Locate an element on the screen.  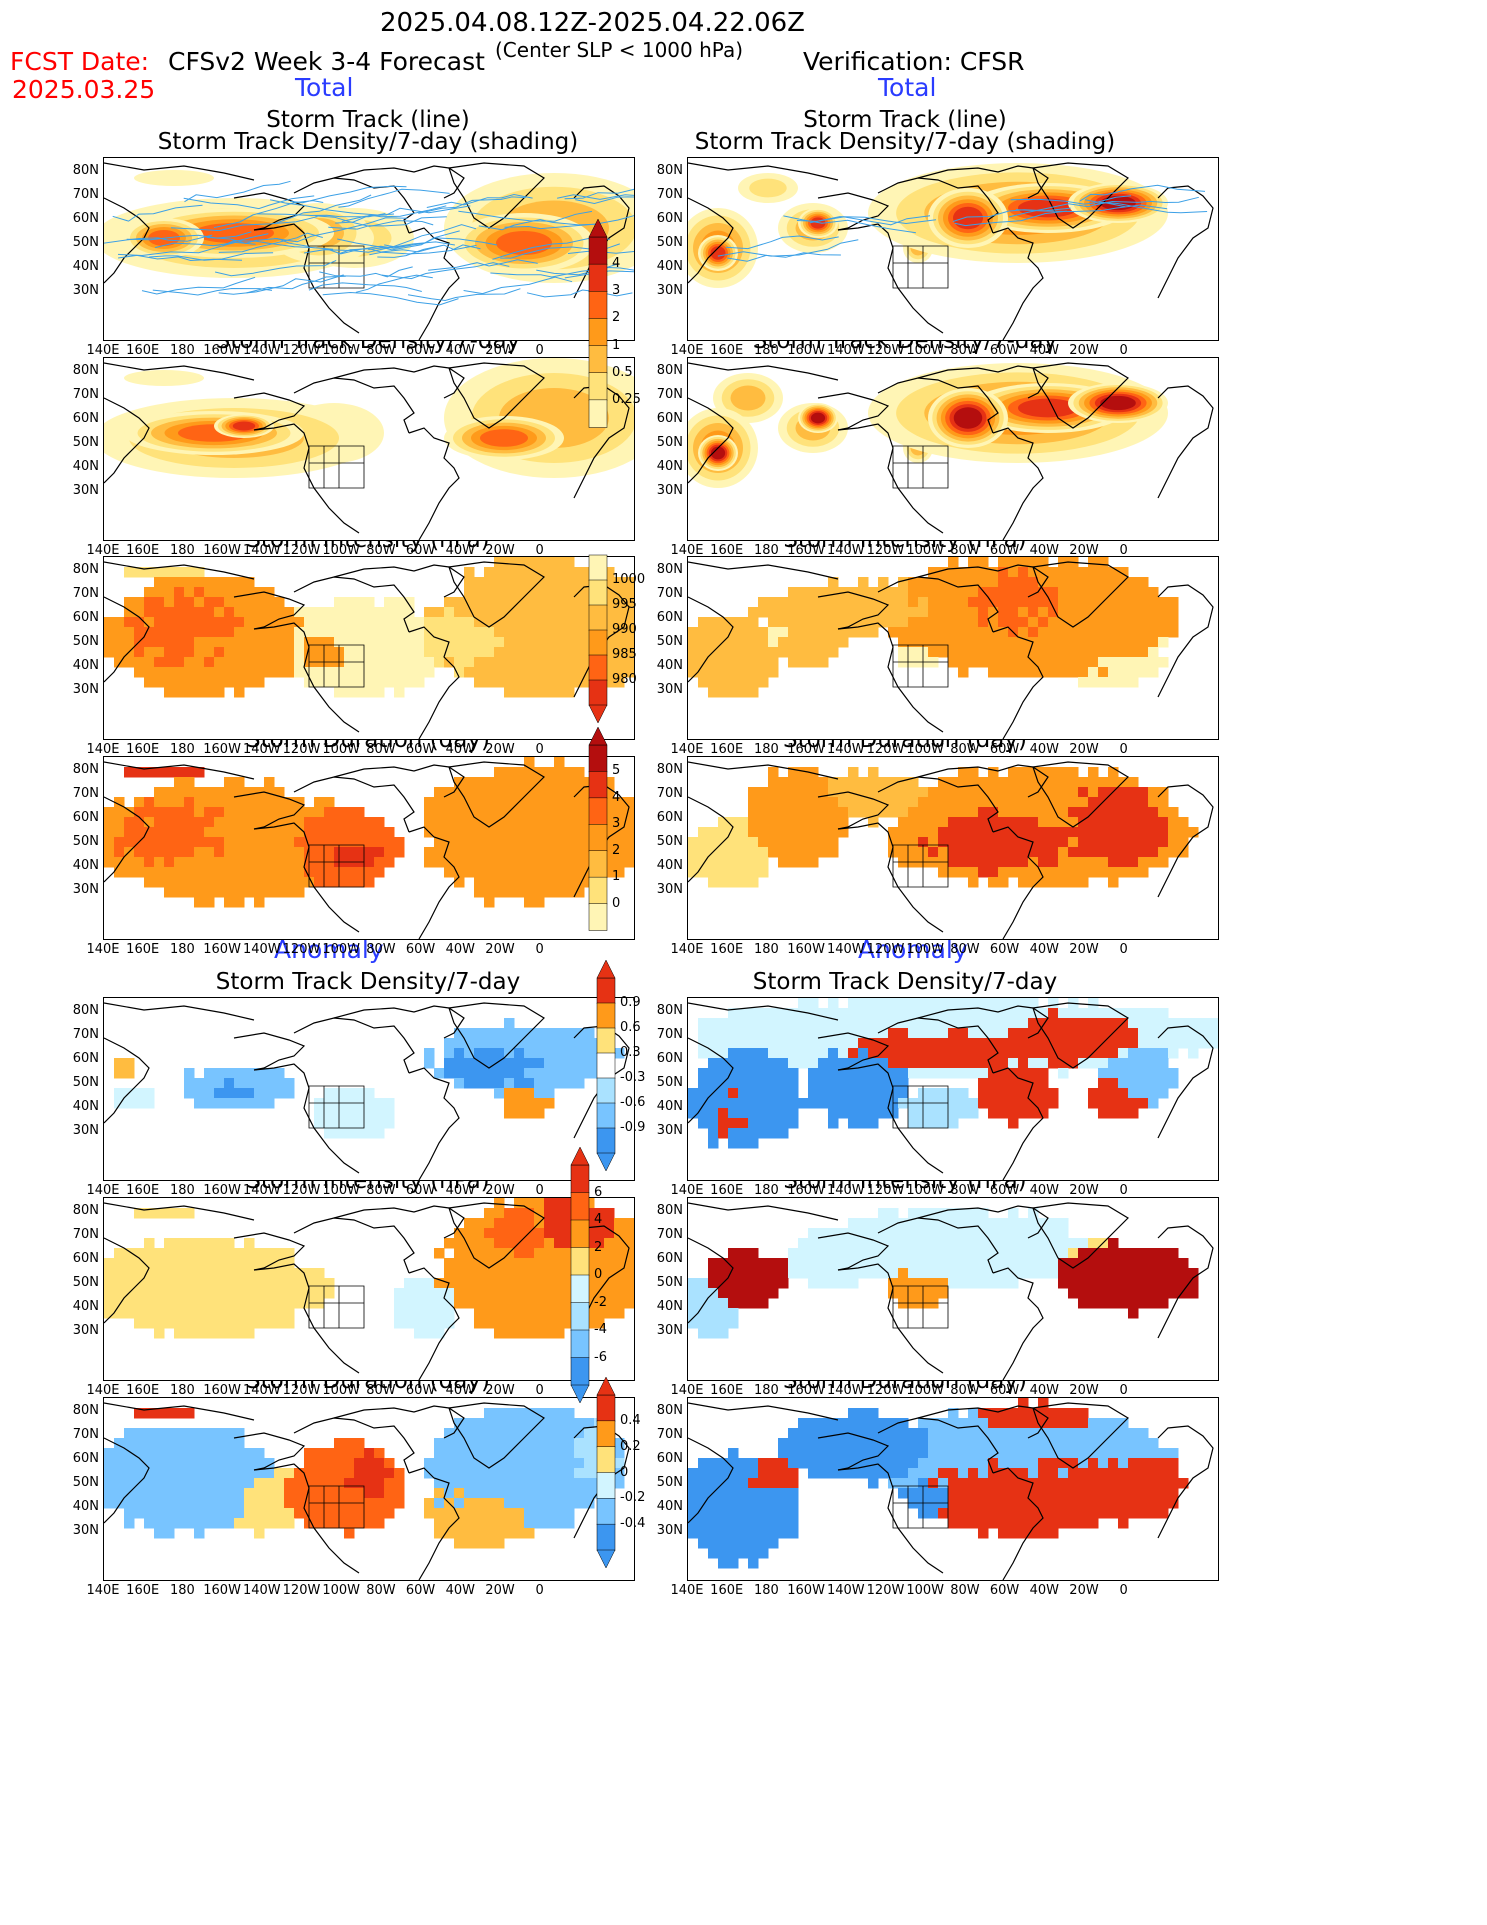
colorbar-swatch is located at coordinates (598, 642).